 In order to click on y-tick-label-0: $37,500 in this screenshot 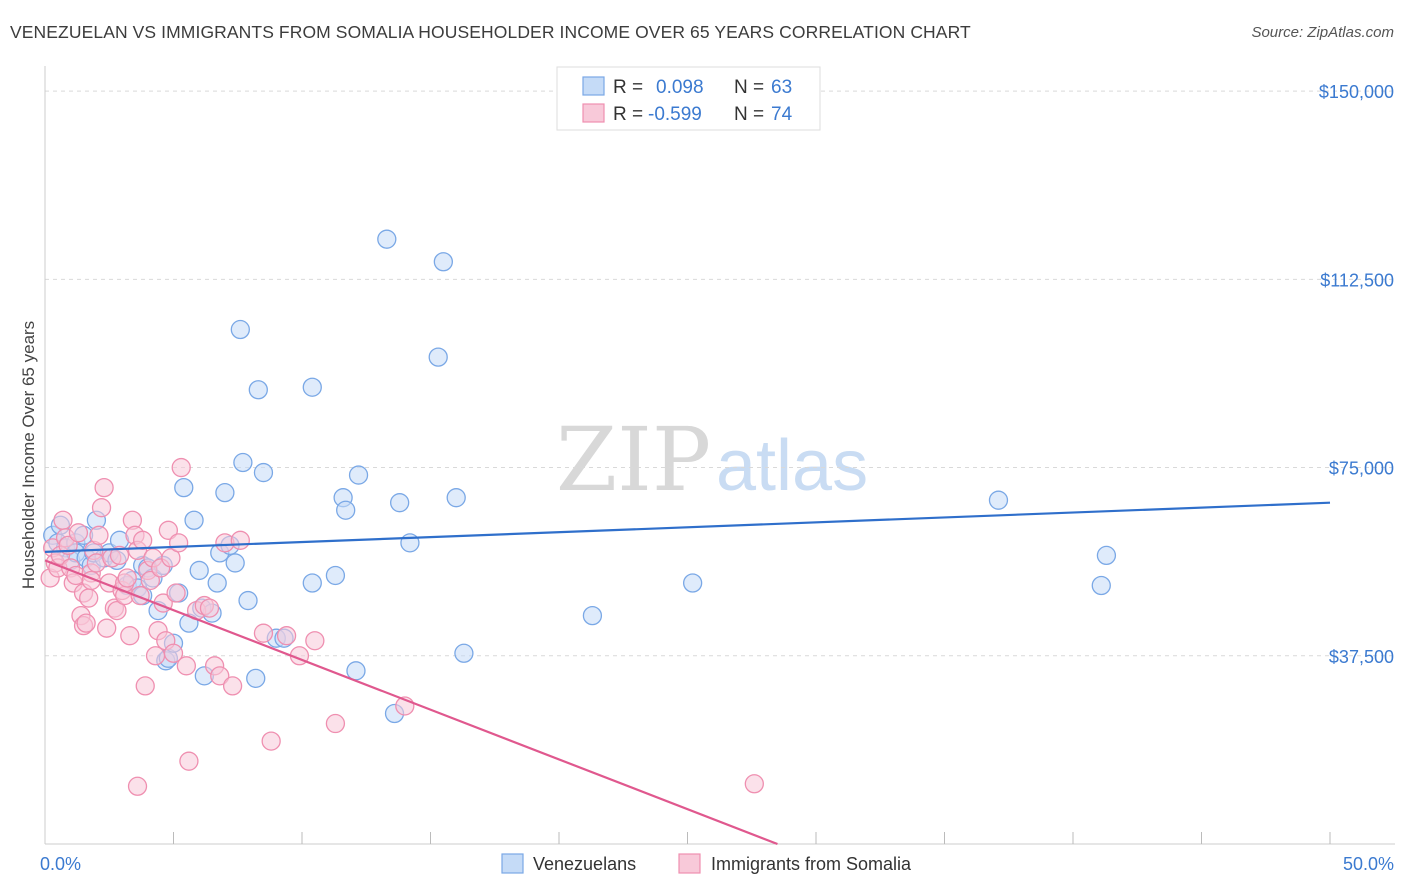, I will do `click(1361, 657)`.